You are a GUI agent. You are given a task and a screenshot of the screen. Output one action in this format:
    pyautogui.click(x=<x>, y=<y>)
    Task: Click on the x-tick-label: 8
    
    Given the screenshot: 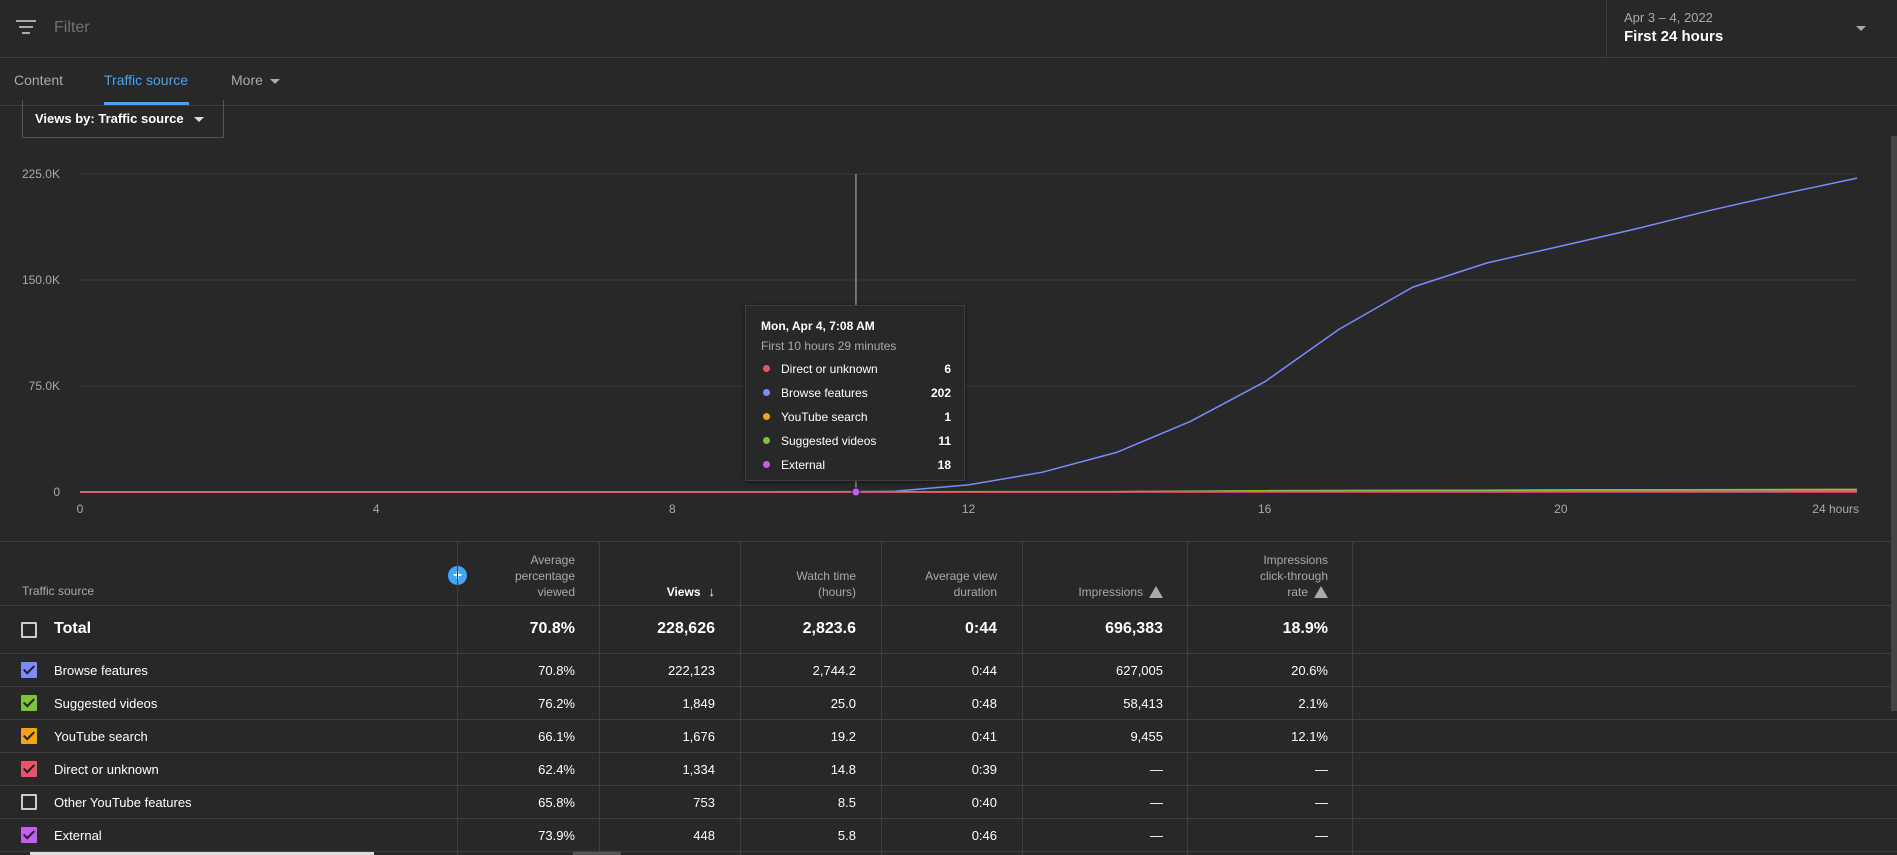 What is the action you would take?
    pyautogui.click(x=672, y=509)
    